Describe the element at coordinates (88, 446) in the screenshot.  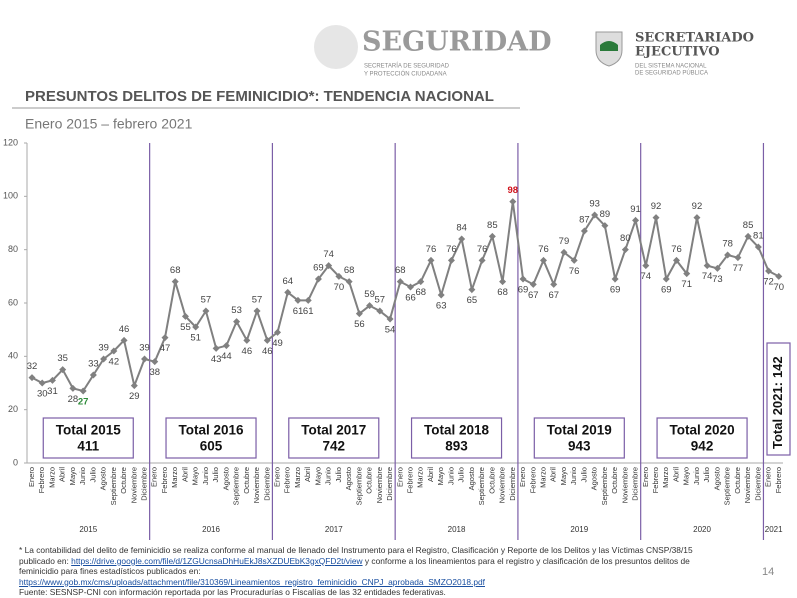
I see `total-value: 411` at that location.